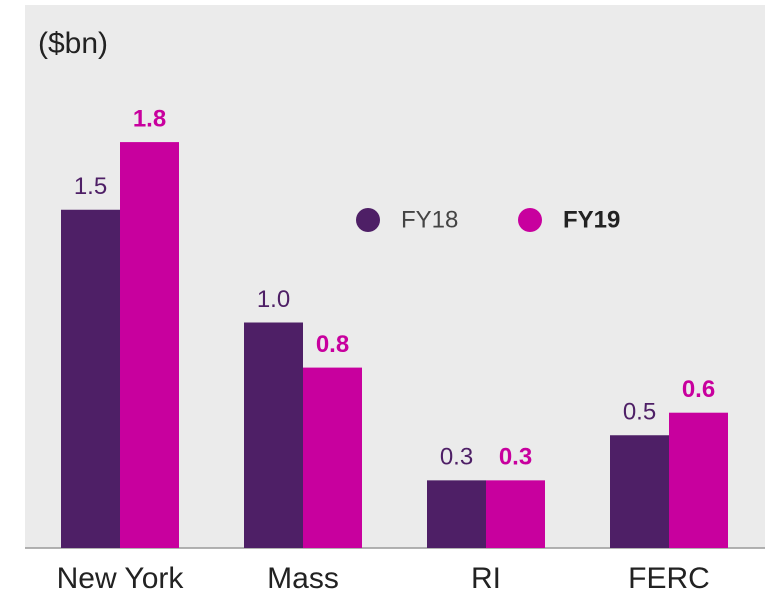  I want to click on value-label: 1.0, so click(273, 299).